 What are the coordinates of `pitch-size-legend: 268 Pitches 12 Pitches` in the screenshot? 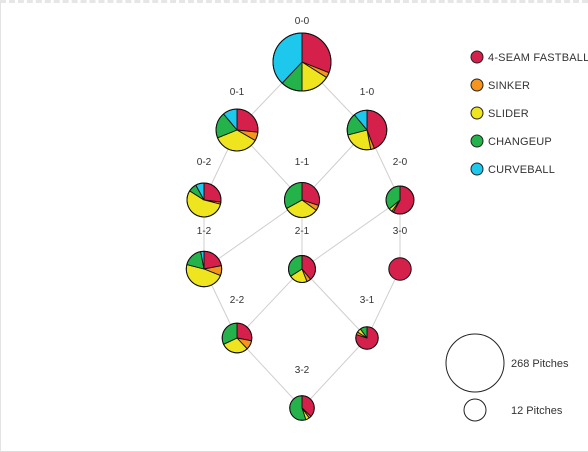 It's located at (507, 377).